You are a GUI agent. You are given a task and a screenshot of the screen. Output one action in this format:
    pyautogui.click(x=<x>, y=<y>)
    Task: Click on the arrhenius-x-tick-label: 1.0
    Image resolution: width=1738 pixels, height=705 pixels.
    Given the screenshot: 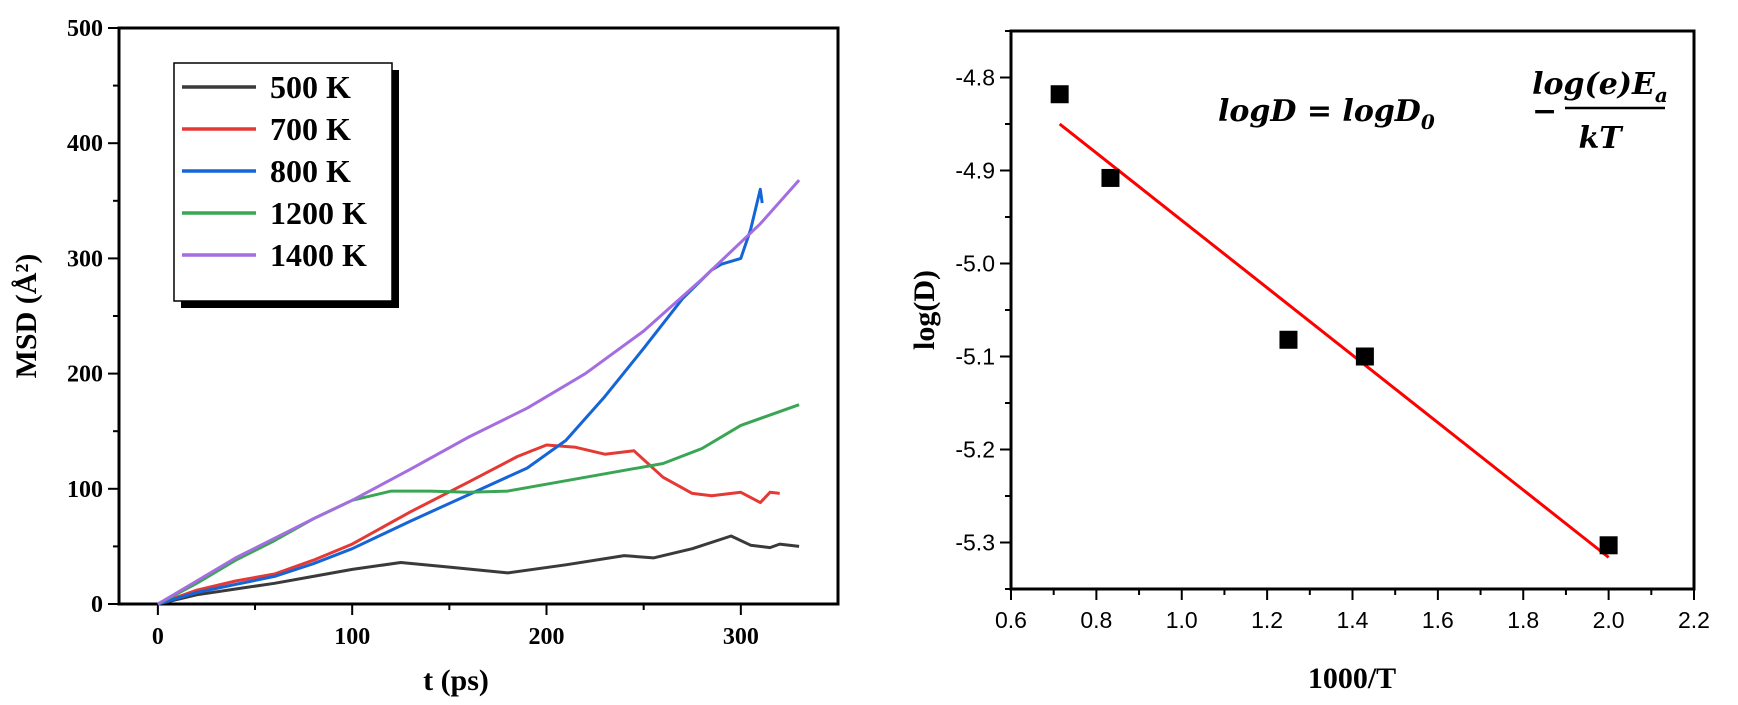 What is the action you would take?
    pyautogui.click(x=1182, y=620)
    